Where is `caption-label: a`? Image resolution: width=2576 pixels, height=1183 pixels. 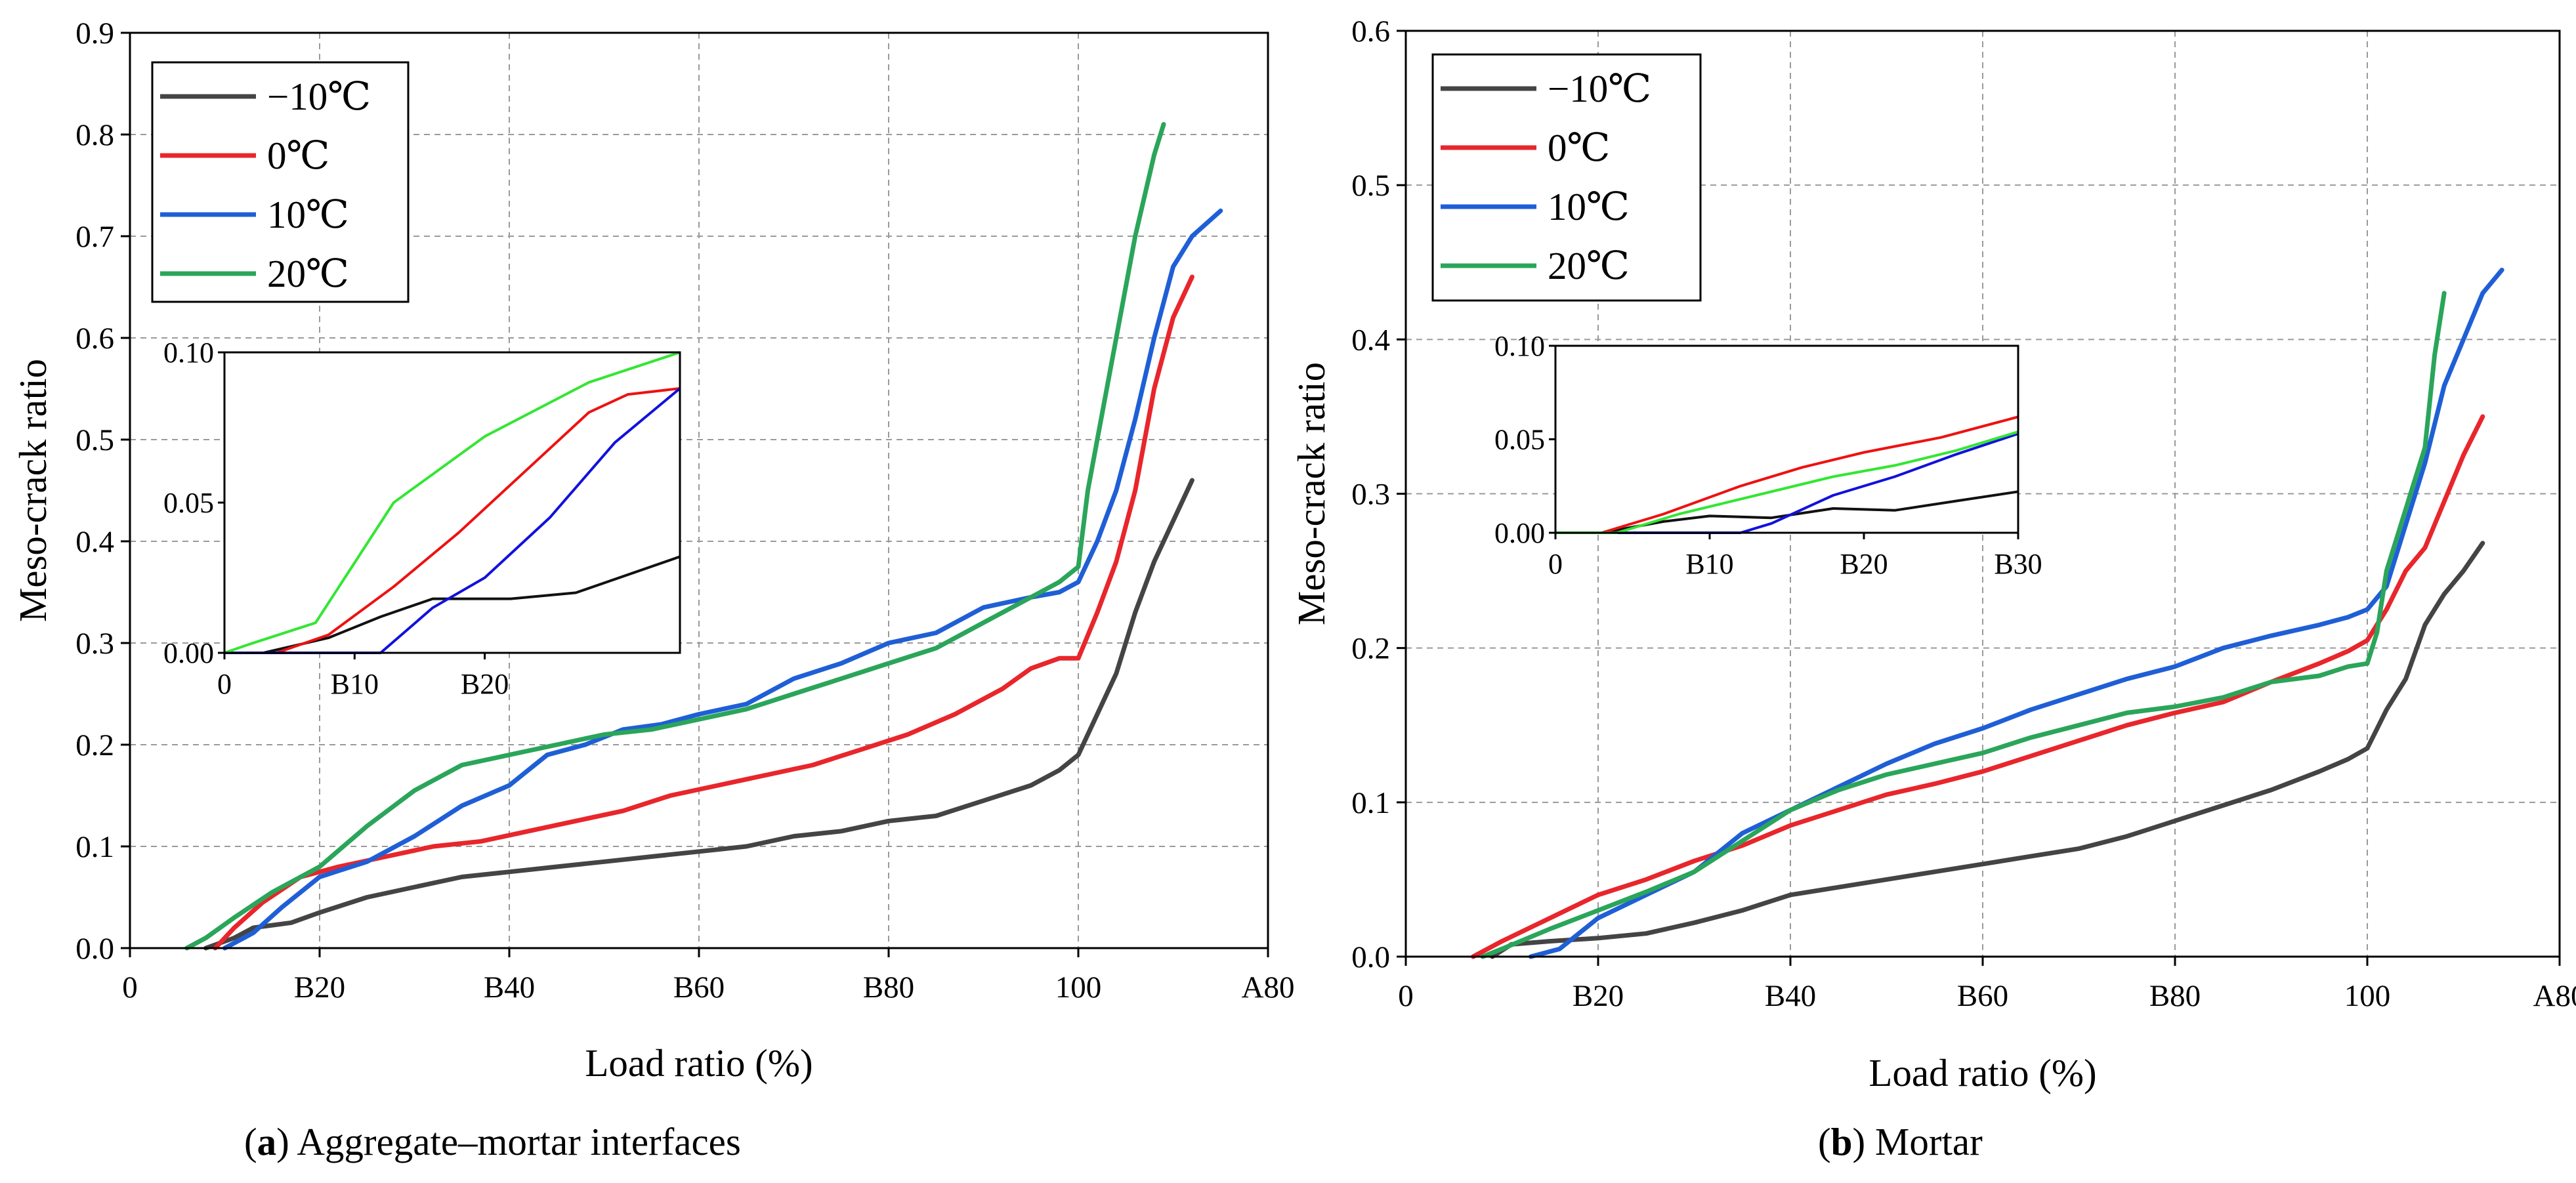 caption-label: a is located at coordinates (267, 1141).